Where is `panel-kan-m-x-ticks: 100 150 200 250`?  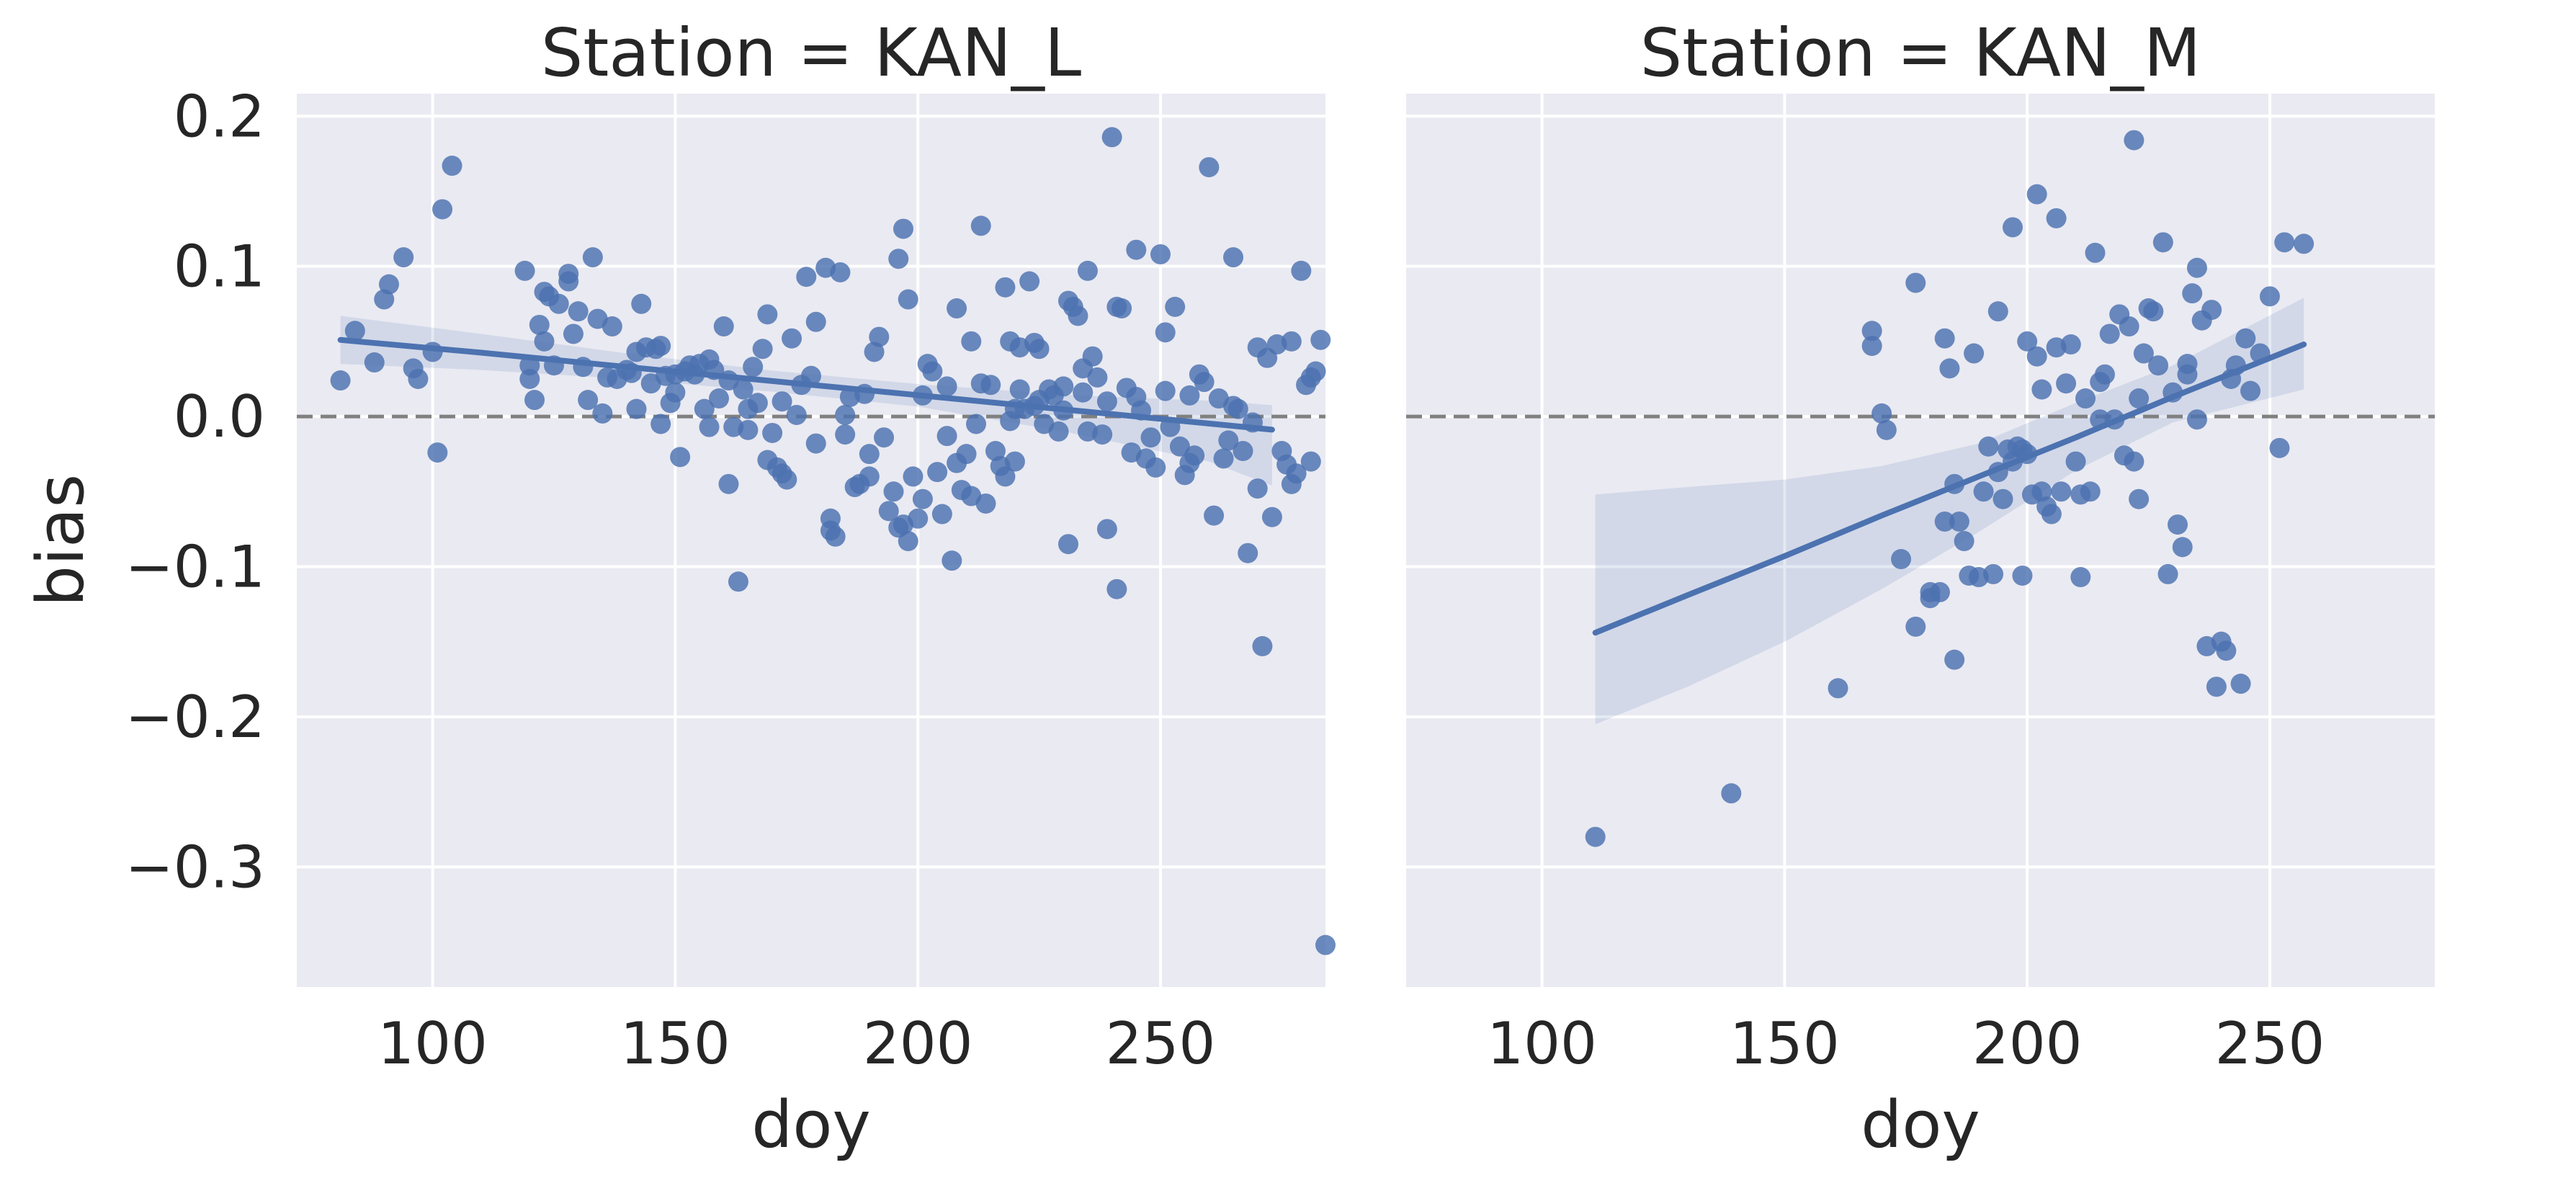
panel-kan-m-x-ticks: 100 150 200 250 is located at coordinates (1906, 1043).